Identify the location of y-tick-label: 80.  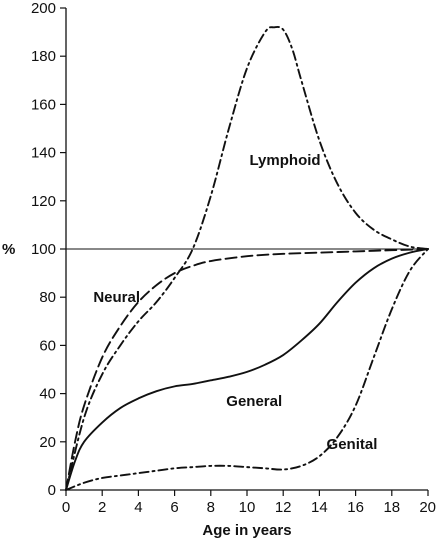
(47, 297).